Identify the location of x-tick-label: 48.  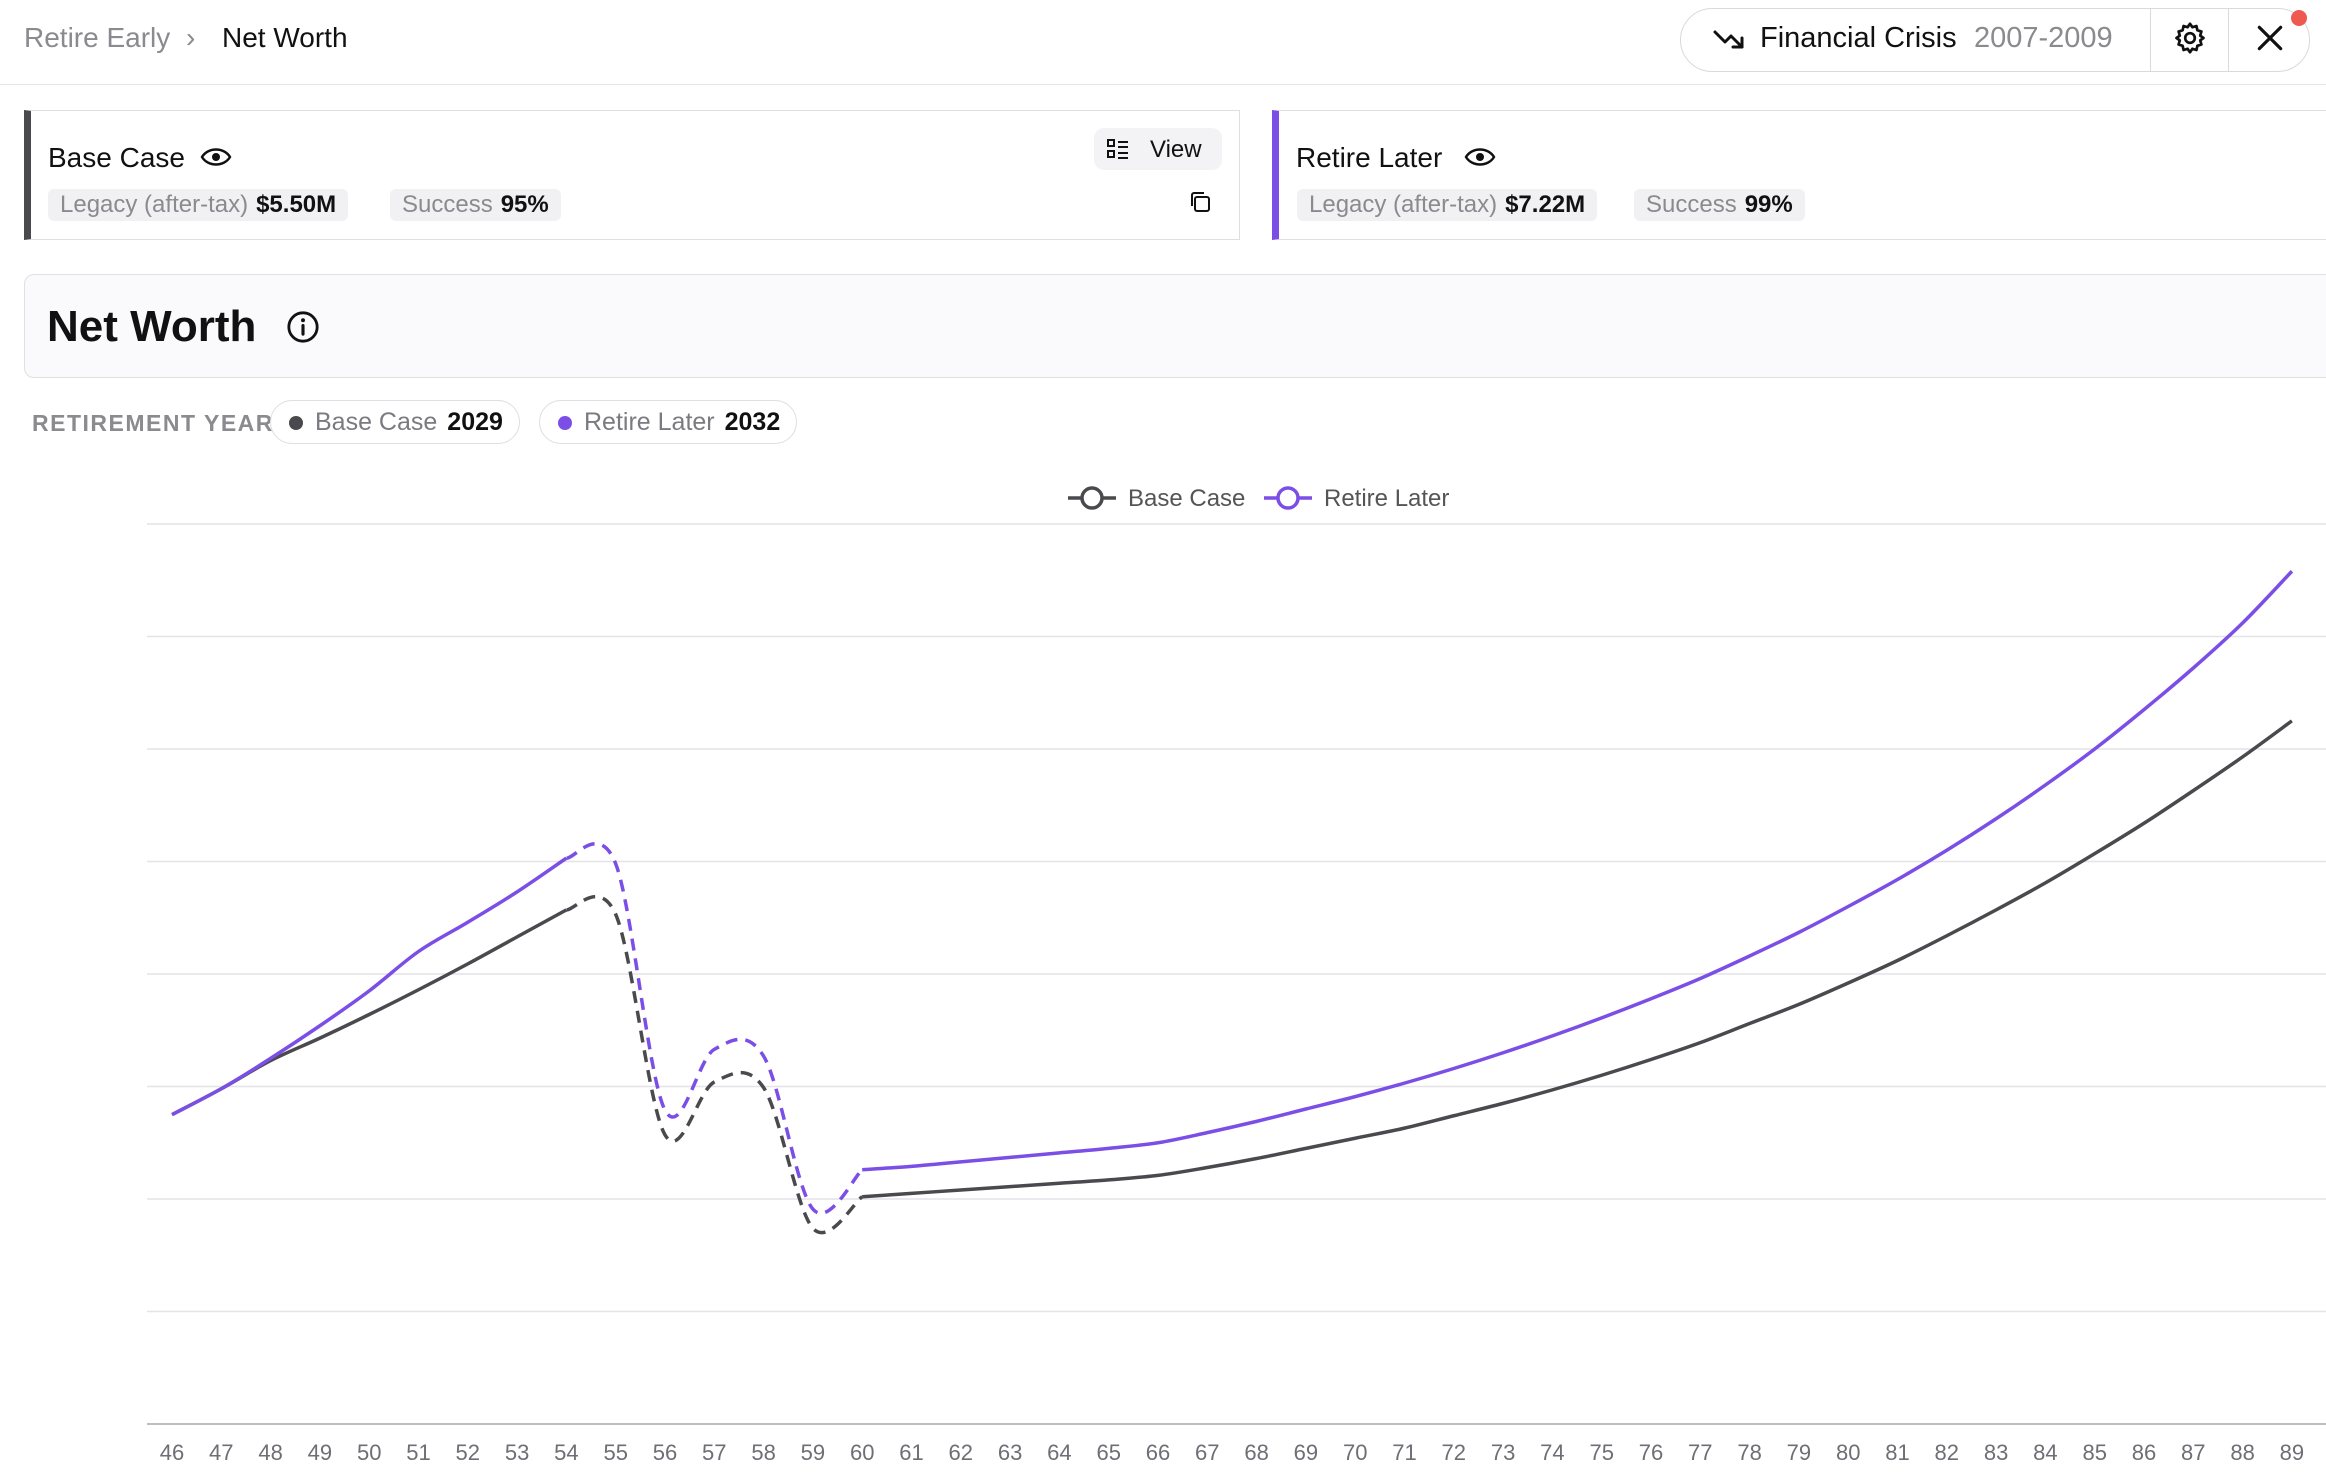
(270, 1452).